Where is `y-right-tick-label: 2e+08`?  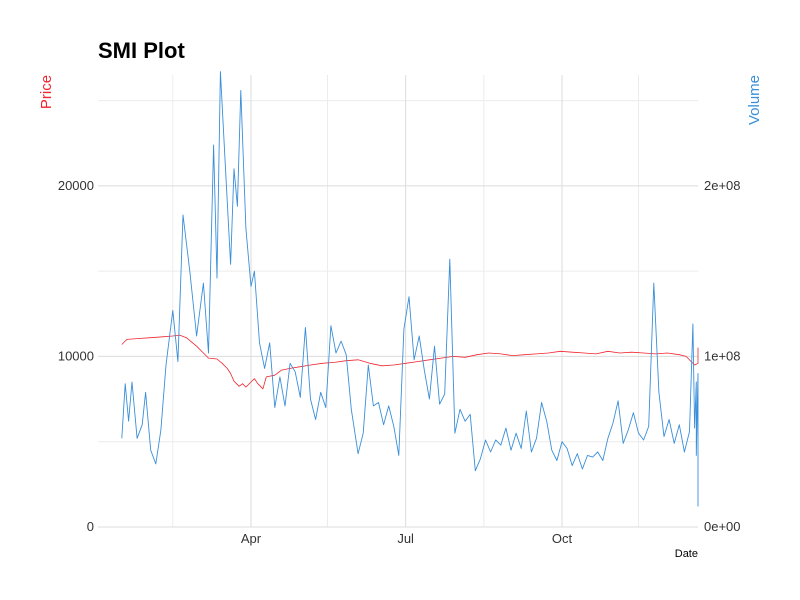 y-right-tick-label: 2e+08 is located at coordinates (722, 185).